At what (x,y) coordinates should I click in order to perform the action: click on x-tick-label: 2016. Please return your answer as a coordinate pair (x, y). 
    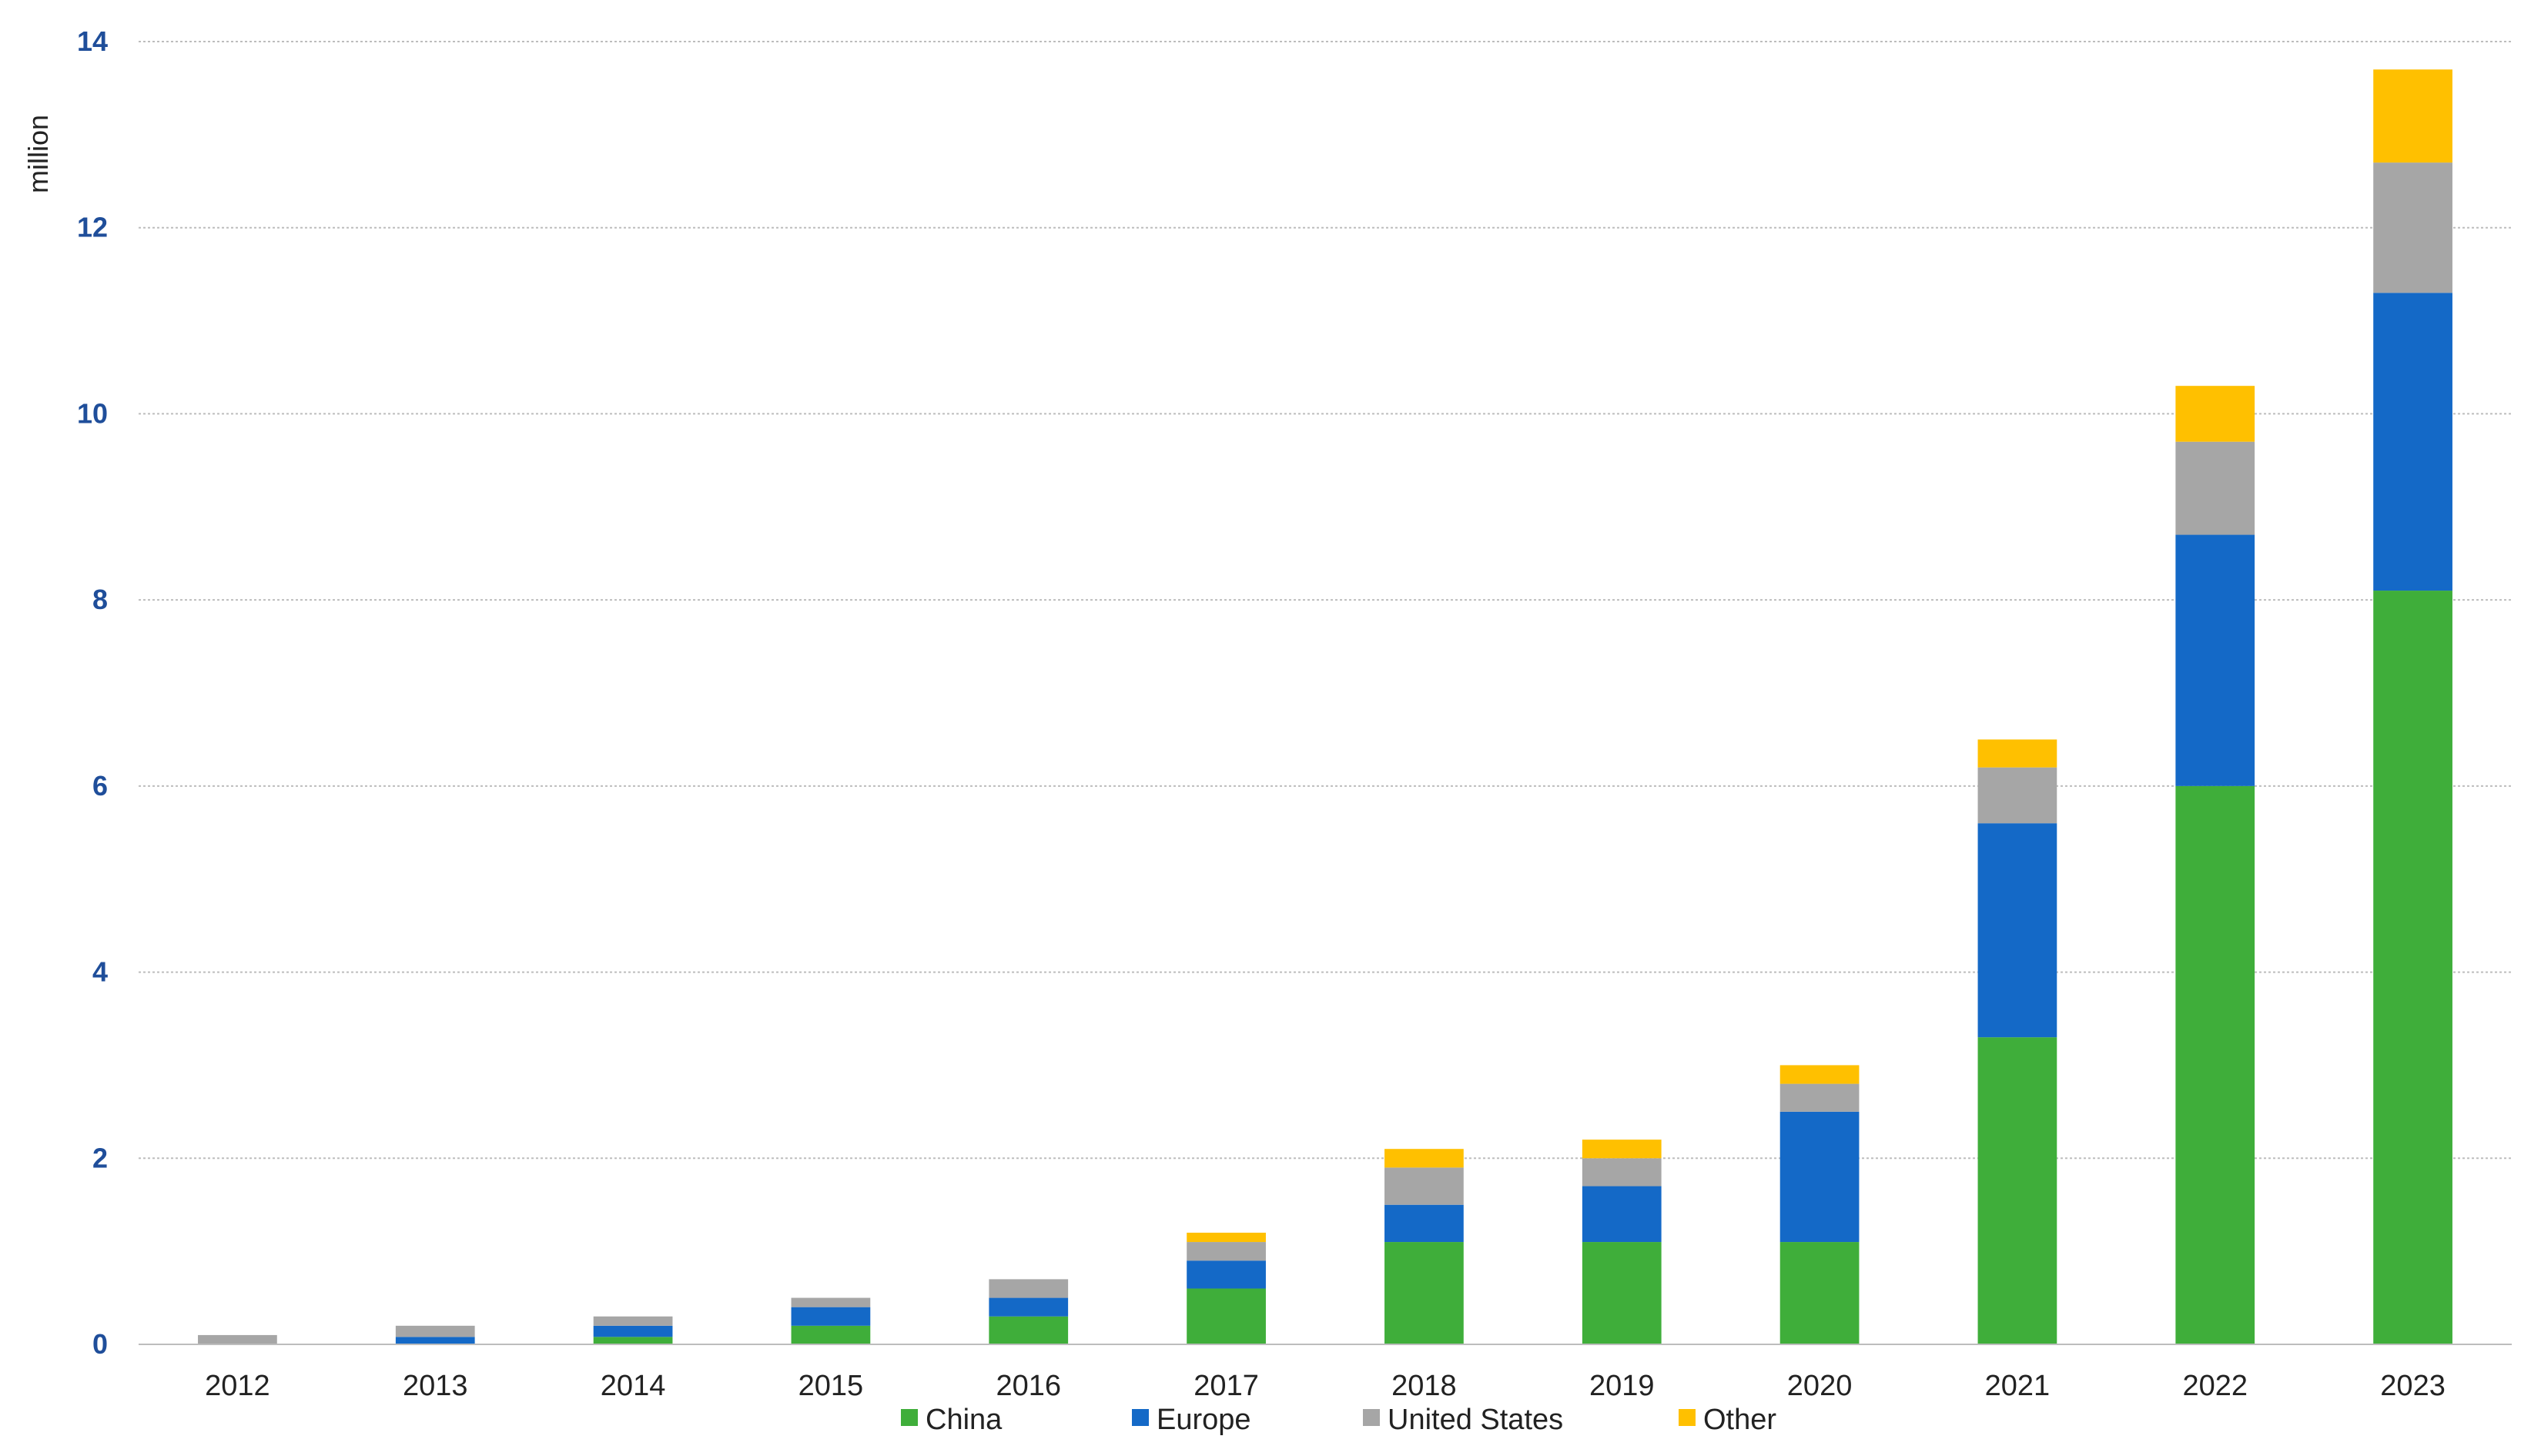
    Looking at the image, I should click on (1028, 1386).